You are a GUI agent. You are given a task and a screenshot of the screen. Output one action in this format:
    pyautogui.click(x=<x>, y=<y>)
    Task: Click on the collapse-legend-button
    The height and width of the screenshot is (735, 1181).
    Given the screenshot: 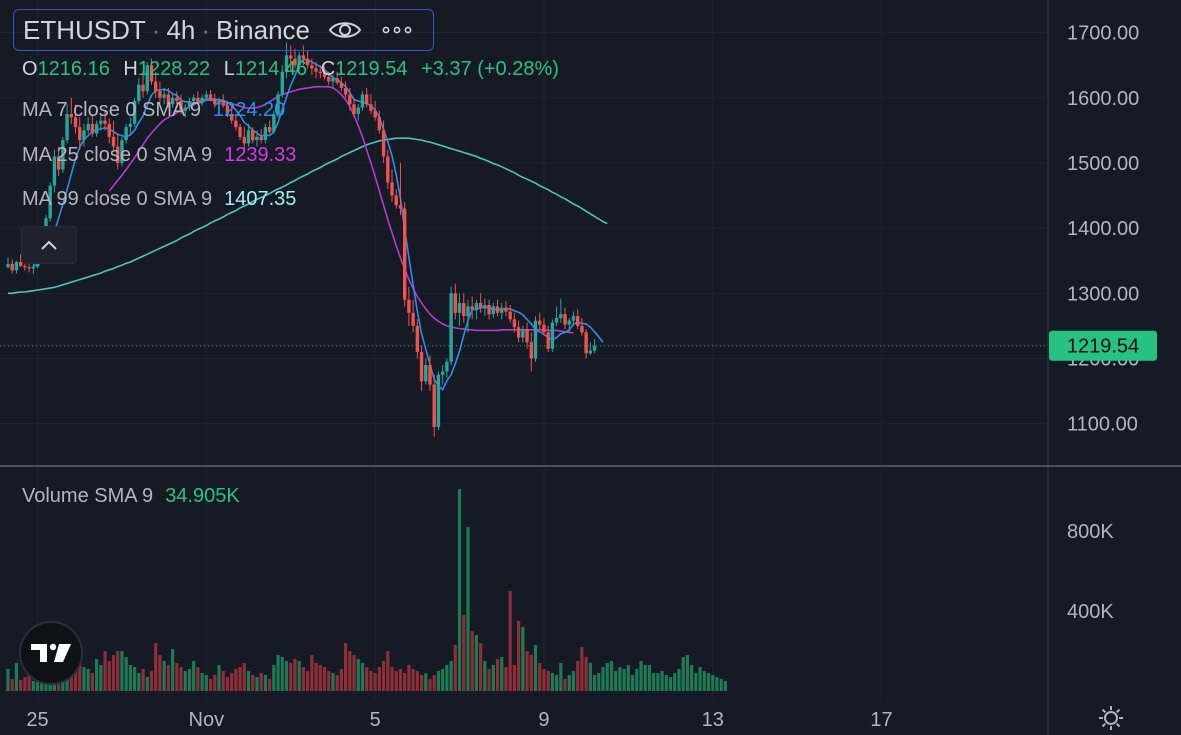 What is the action you would take?
    pyautogui.click(x=49, y=245)
    